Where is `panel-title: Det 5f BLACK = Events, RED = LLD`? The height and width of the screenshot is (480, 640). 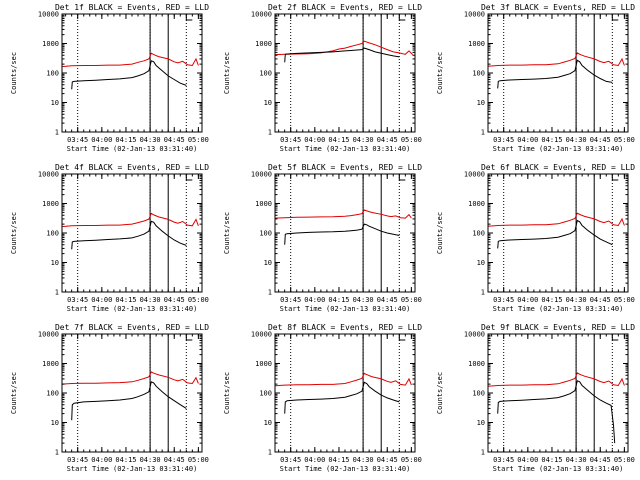 panel-title: Det 5f BLACK = Events, RED = LLD is located at coordinates (345, 167).